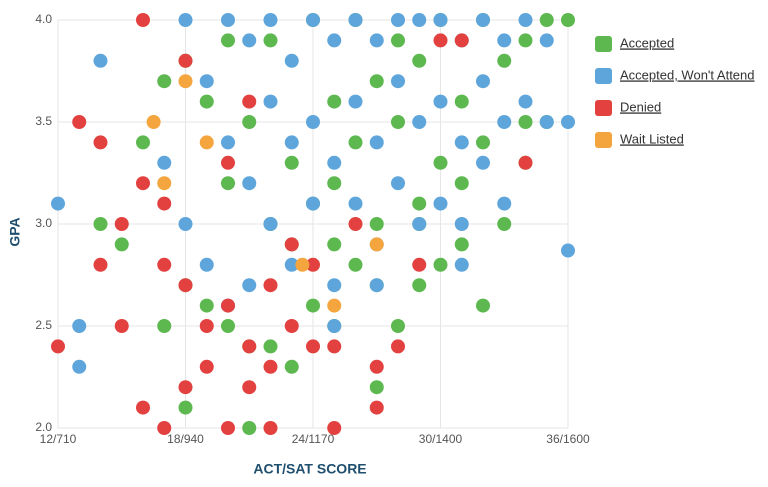 The height and width of the screenshot is (487, 768). What do you see at coordinates (640, 106) in the screenshot?
I see `legend-label: Denied` at bounding box center [640, 106].